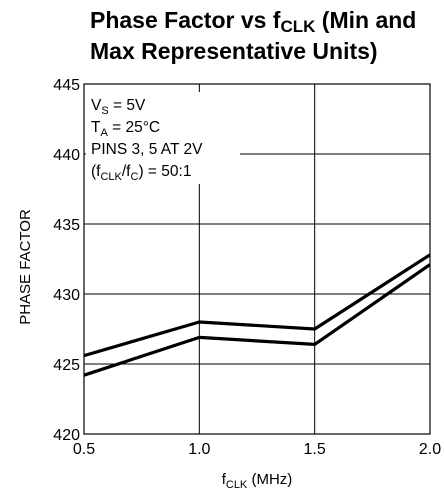 Image resolution: width=444 pixels, height=493 pixels. What do you see at coordinates (96, 105) in the screenshot?
I see `annotation-text: V` at bounding box center [96, 105].